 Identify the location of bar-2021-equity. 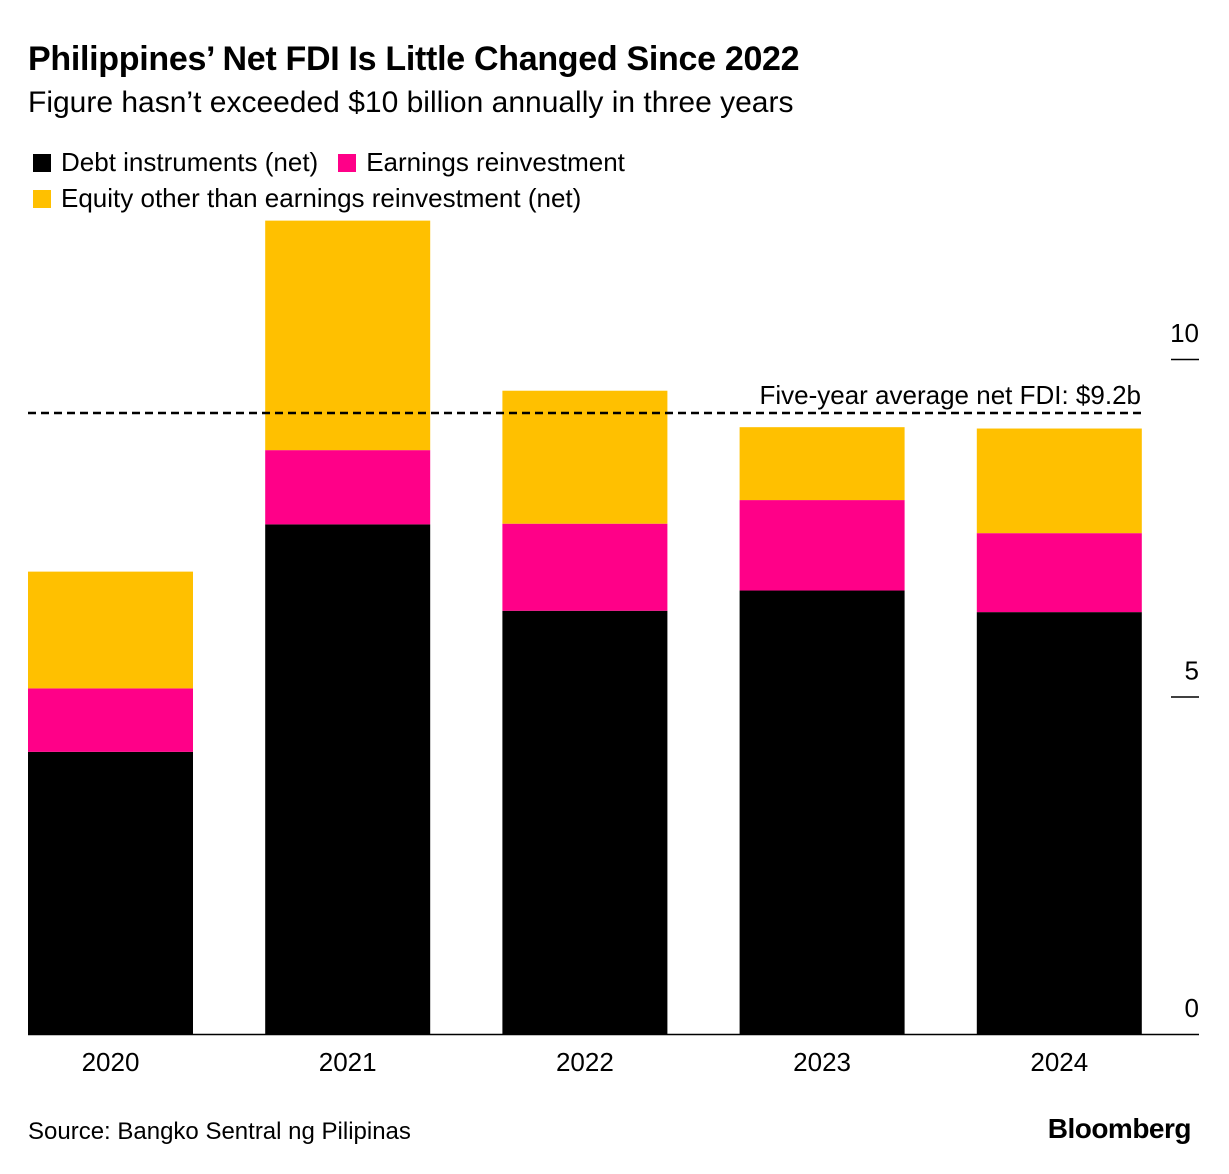
(348, 335).